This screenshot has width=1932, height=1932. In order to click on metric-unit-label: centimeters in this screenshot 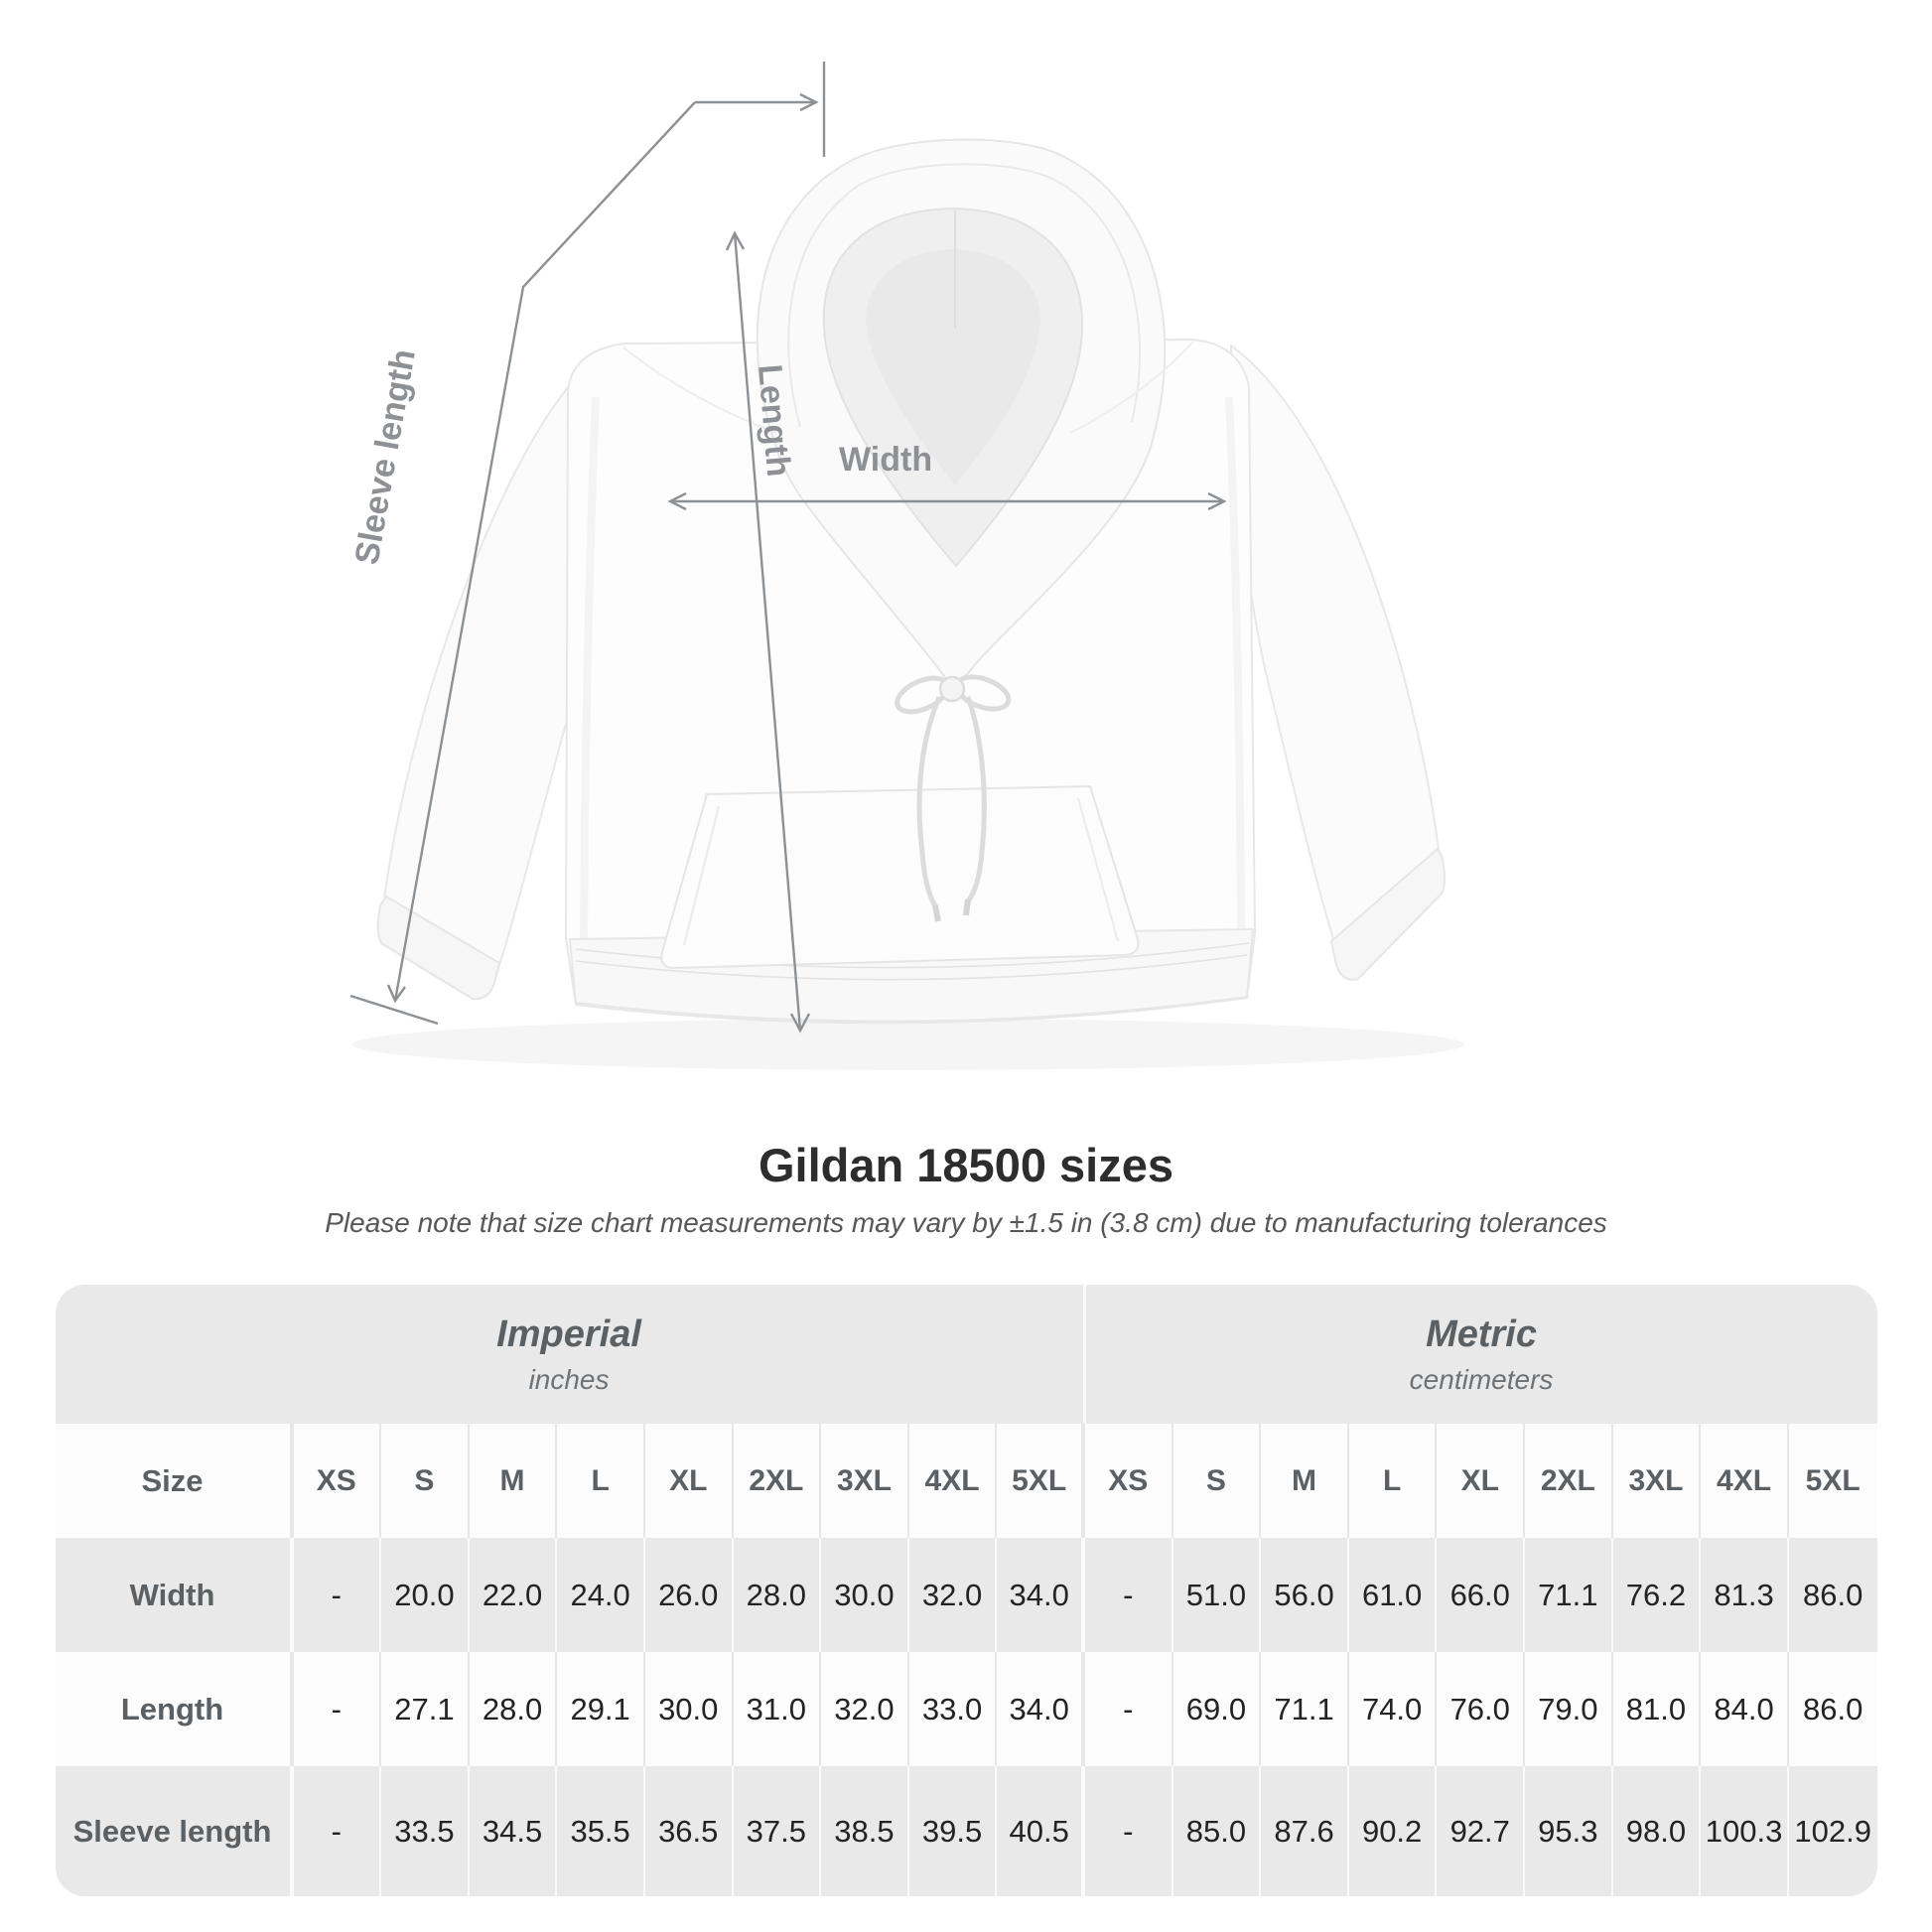, I will do `click(1481, 1379)`.